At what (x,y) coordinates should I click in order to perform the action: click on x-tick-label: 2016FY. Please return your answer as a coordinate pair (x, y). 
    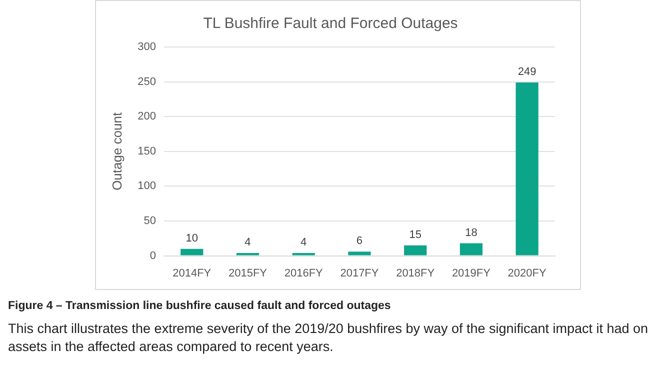
    Looking at the image, I should click on (304, 273).